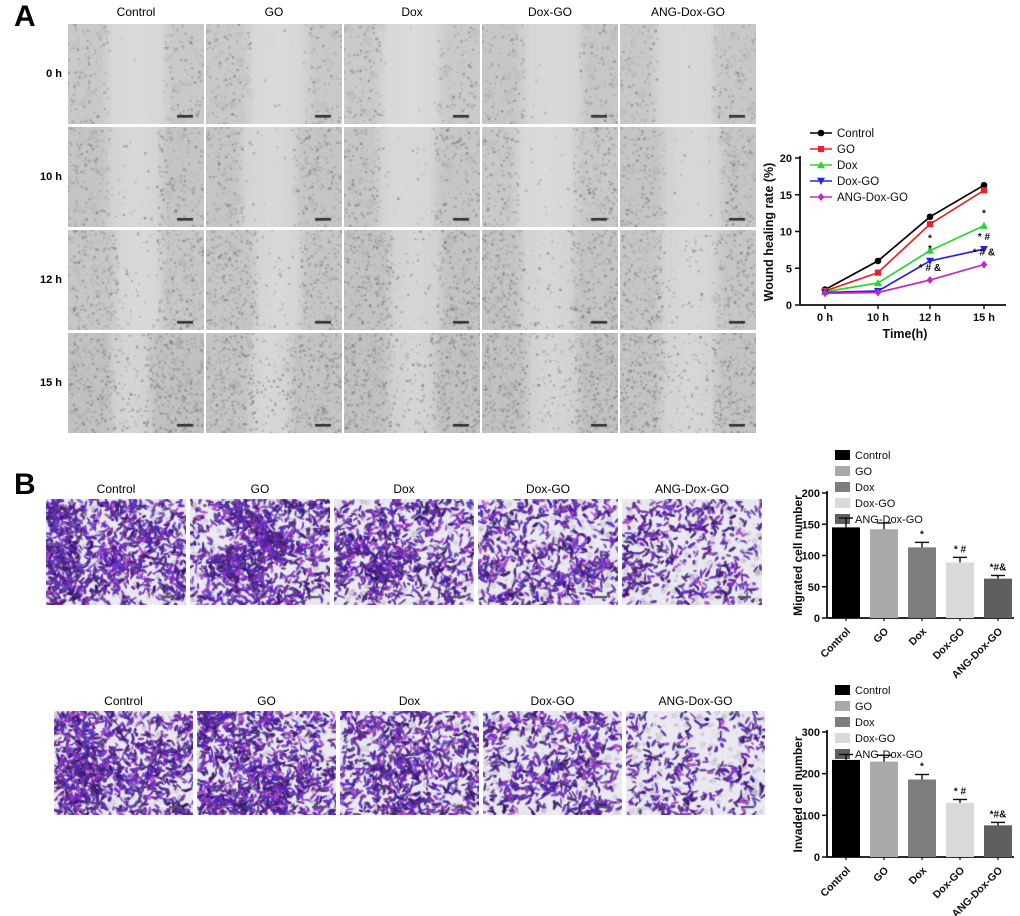  I want to click on migration-micrograph-go, so click(260, 552).